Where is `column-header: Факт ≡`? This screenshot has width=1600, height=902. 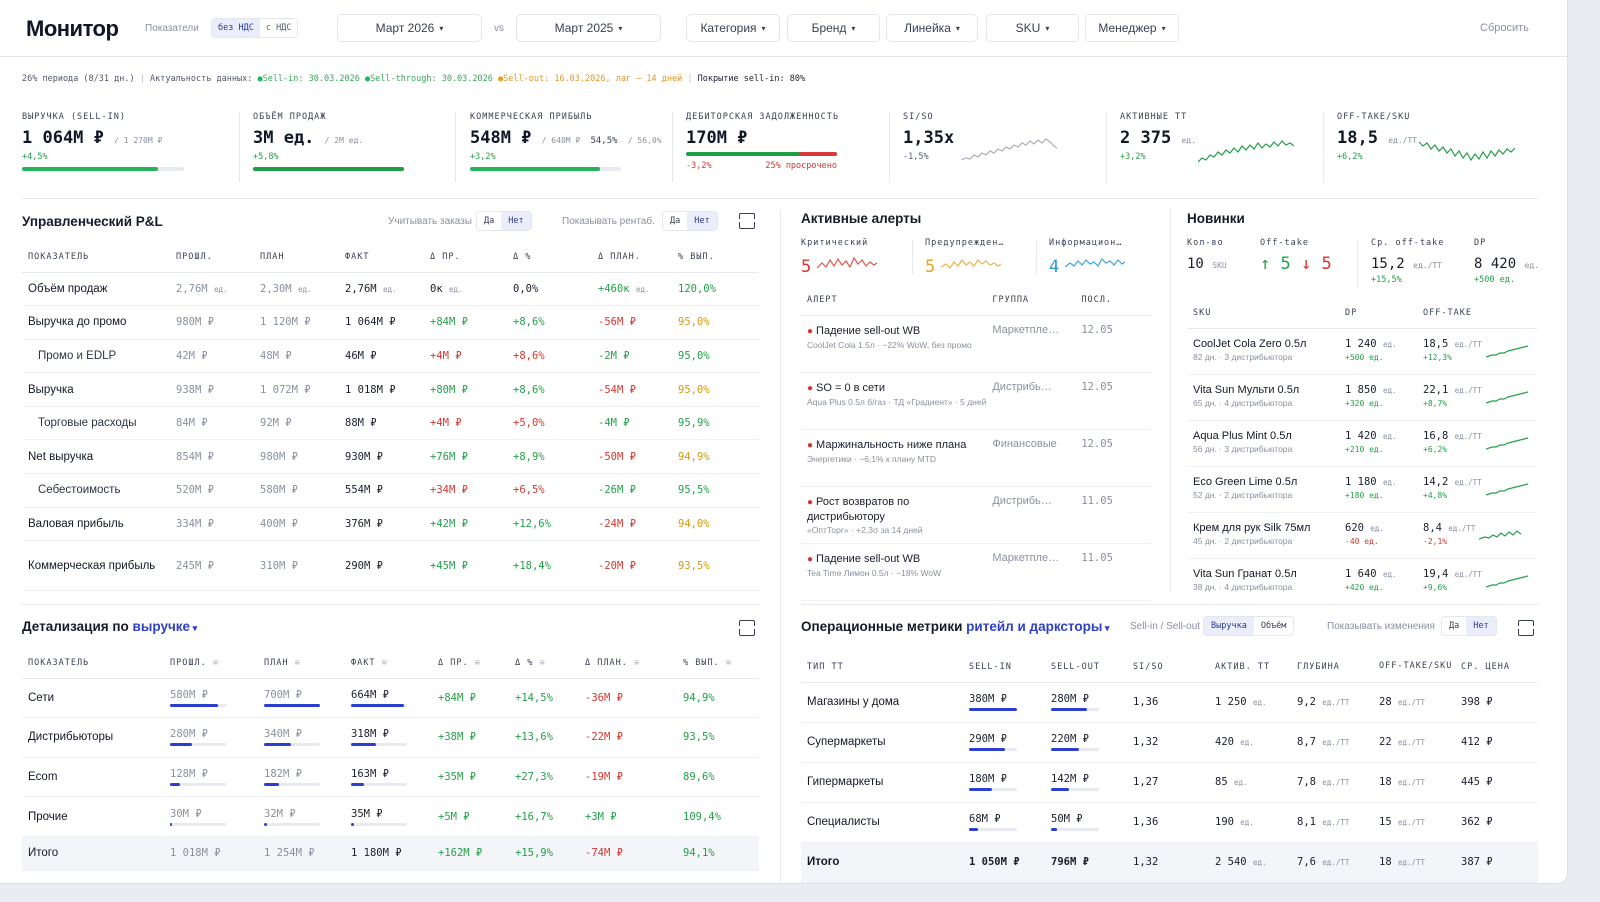
column-header: Факт ≡ is located at coordinates (388, 663).